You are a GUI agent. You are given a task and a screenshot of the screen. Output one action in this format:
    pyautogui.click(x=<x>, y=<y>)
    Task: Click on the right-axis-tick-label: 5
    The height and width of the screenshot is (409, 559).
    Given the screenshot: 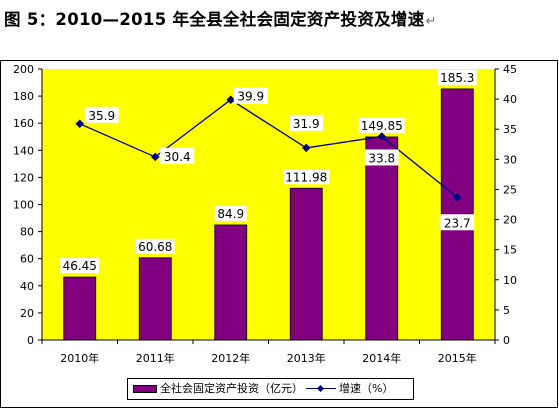 What is the action you would take?
    pyautogui.click(x=506, y=310)
    